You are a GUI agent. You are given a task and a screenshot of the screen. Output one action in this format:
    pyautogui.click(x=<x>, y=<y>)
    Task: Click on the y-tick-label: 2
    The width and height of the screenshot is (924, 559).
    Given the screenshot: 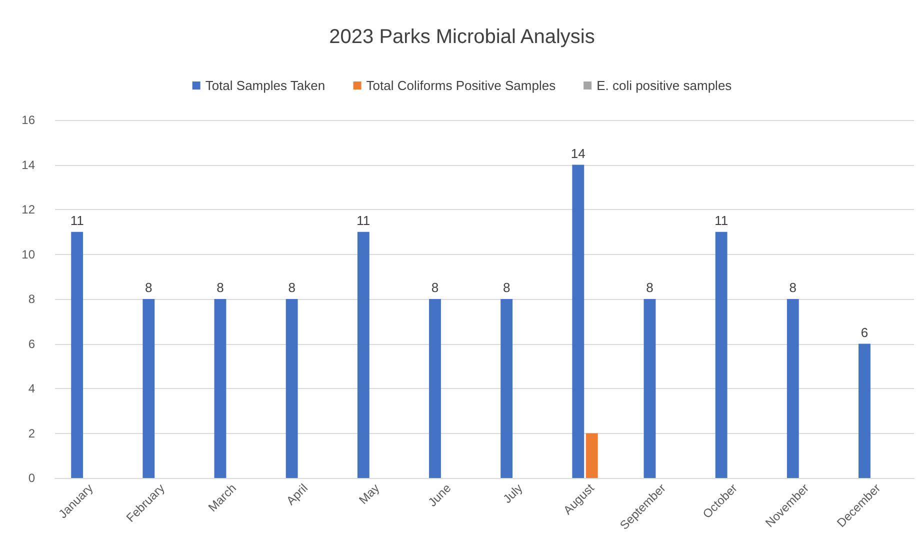 What is the action you would take?
    pyautogui.click(x=32, y=433)
    